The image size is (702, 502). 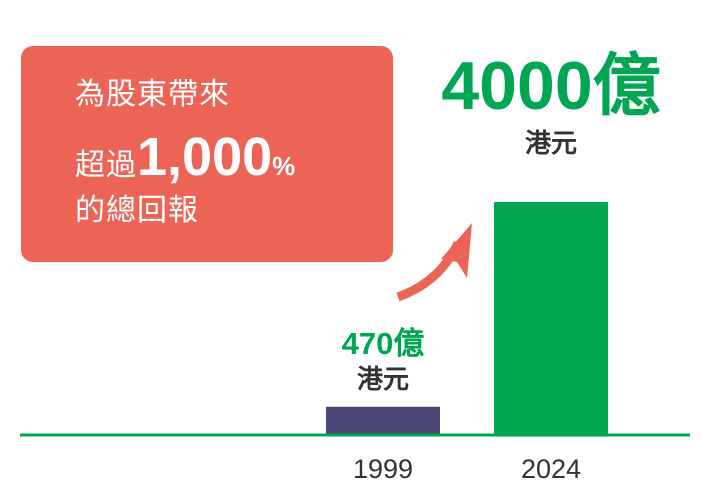 I want to click on bar-2024, so click(x=551, y=318).